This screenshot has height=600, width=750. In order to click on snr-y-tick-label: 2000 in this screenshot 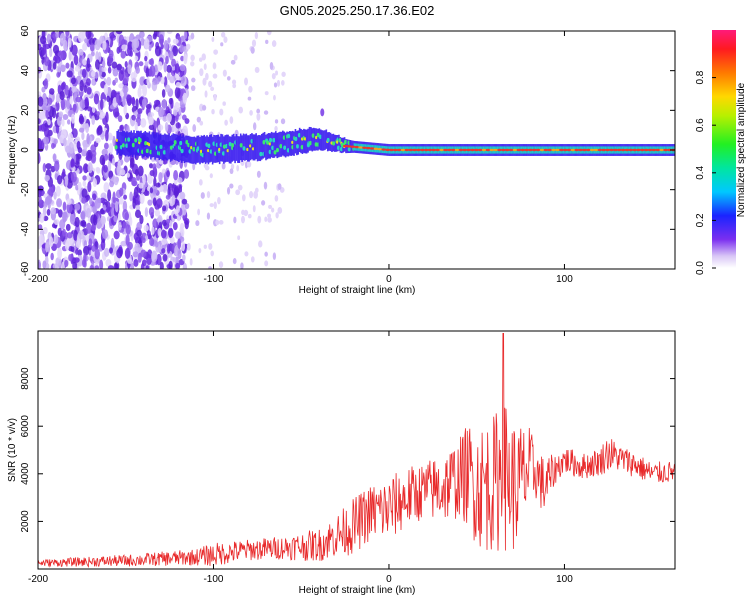, I will do `click(25, 521)`.